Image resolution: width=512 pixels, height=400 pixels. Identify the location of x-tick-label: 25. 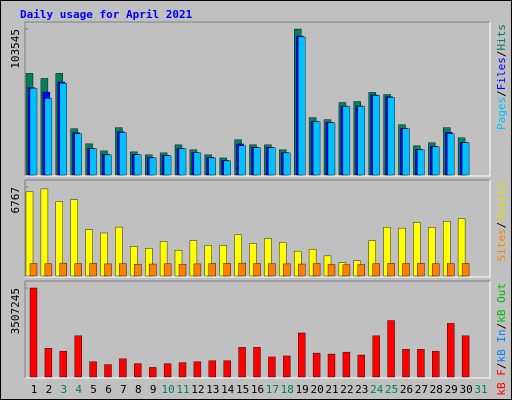
(391, 389).